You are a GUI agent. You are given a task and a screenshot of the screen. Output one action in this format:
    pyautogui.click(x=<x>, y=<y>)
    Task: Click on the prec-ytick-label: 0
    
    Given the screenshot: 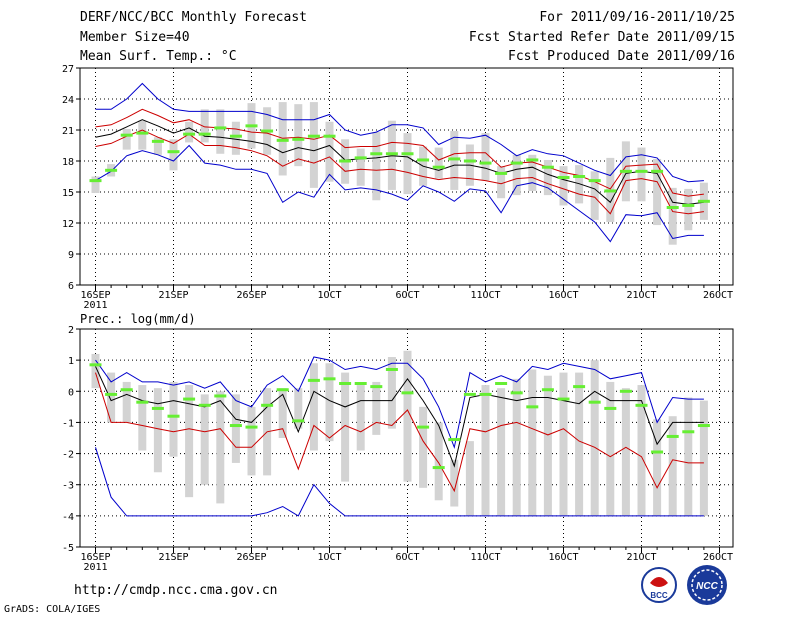 What is the action you would take?
    pyautogui.click(x=71, y=392)
    